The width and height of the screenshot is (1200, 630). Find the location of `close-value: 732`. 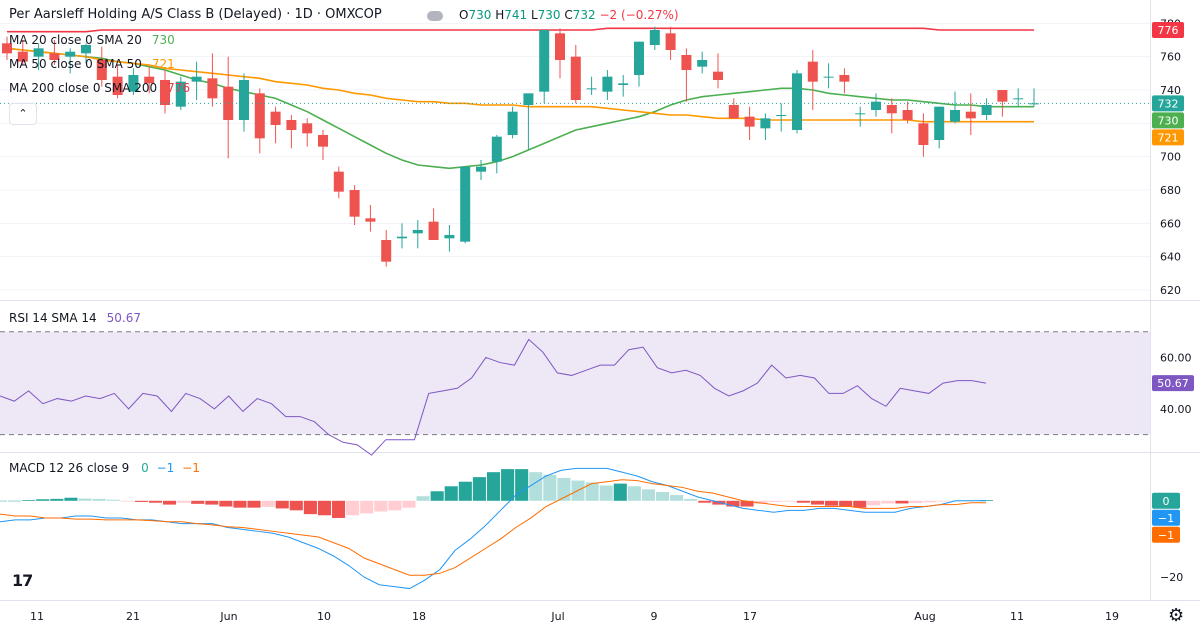

close-value: 732 is located at coordinates (584, 15).